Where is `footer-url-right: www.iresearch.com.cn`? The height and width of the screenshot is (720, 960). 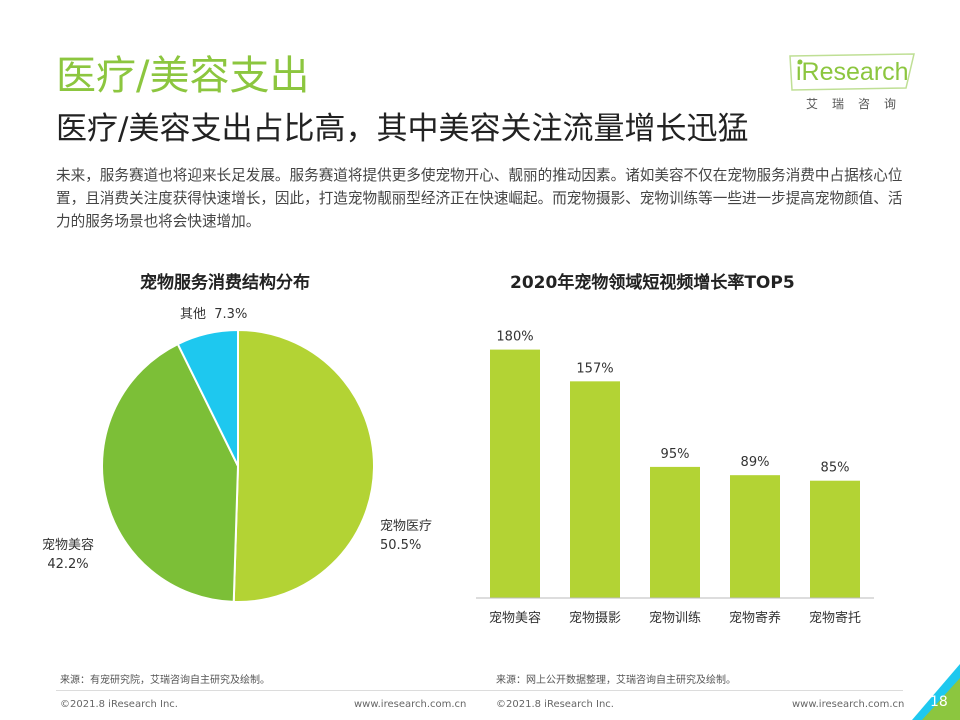
footer-url-right: www.iresearch.com.cn is located at coordinates (848, 704).